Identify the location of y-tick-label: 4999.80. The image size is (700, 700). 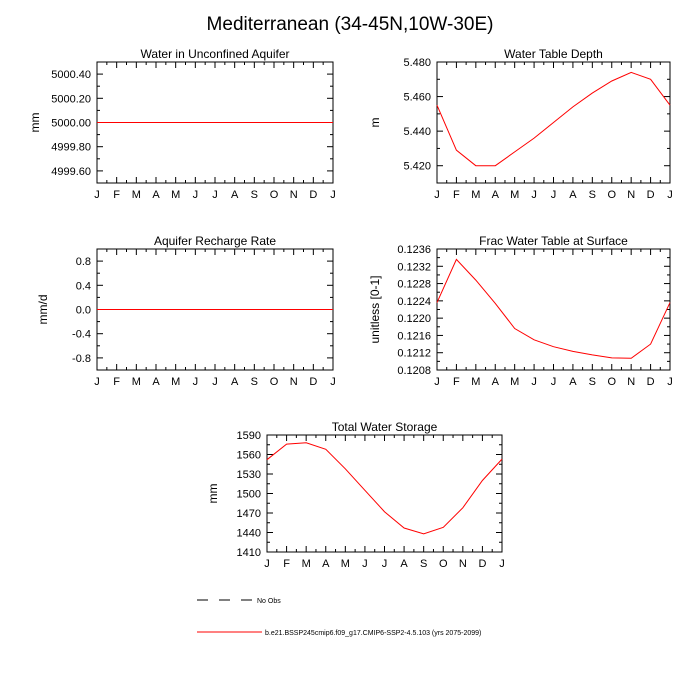
(71, 148).